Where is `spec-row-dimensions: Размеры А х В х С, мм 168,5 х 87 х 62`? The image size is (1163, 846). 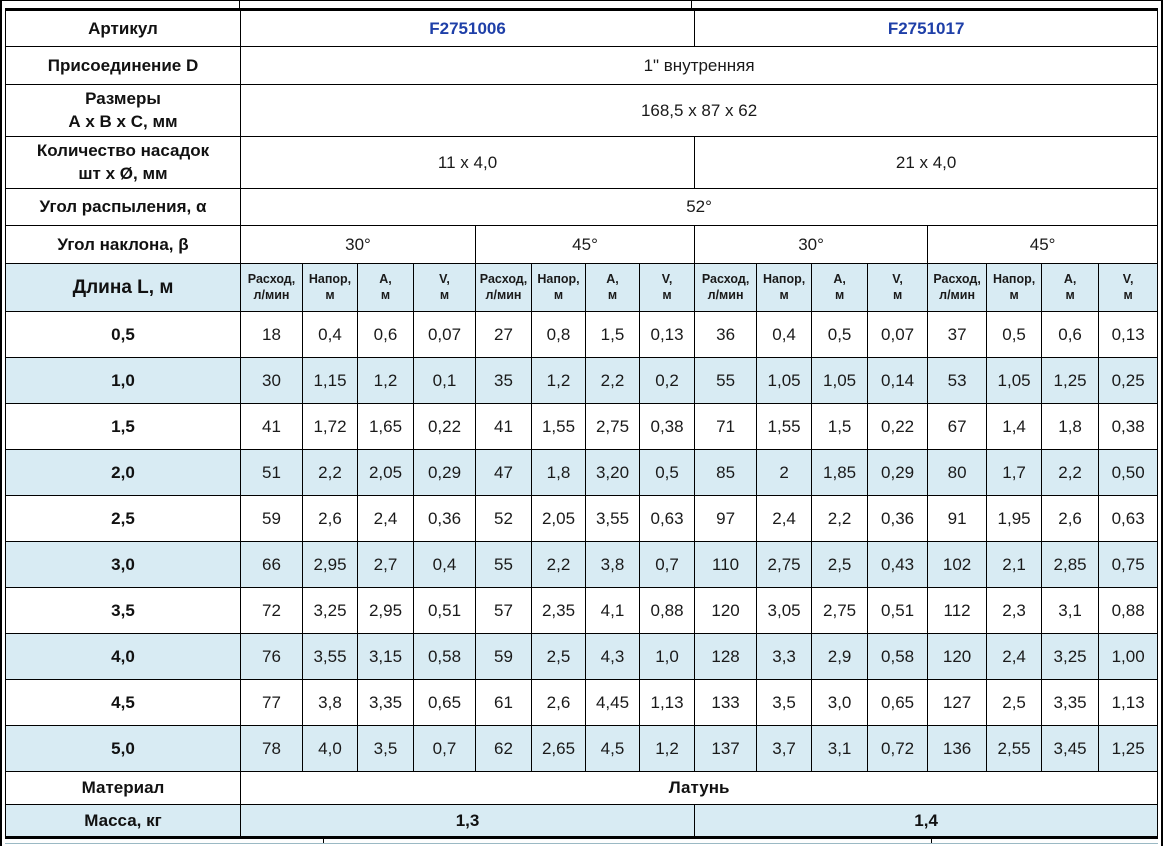
spec-row-dimensions: Размеры А х В х С, мм 168,5 х 87 х 62 is located at coordinates (582, 110).